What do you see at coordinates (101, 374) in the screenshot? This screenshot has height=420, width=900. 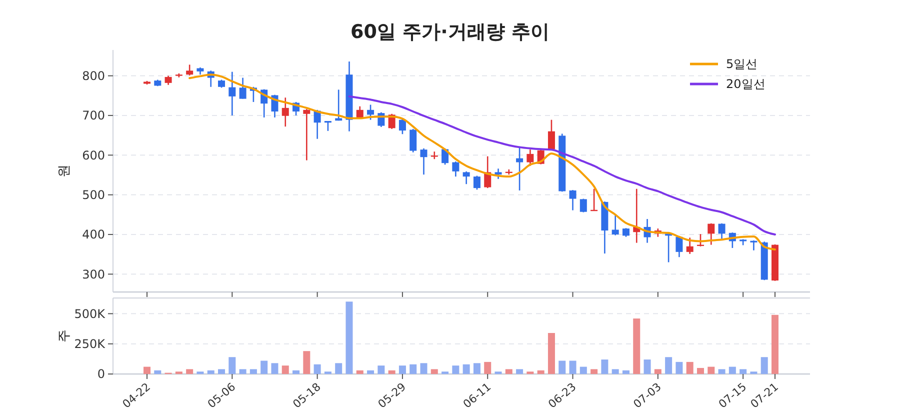 I see `y-tick-label: 0` at bounding box center [101, 374].